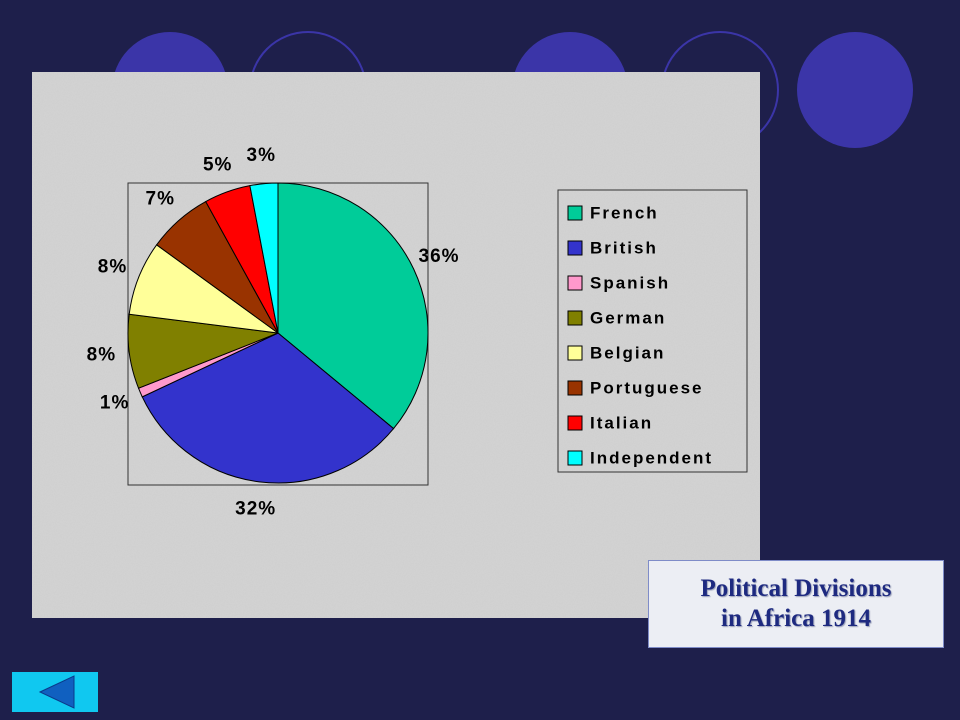 The image size is (960, 720). Describe the element at coordinates (796, 588) in the screenshot. I see `title-line: Political Divisions` at that location.